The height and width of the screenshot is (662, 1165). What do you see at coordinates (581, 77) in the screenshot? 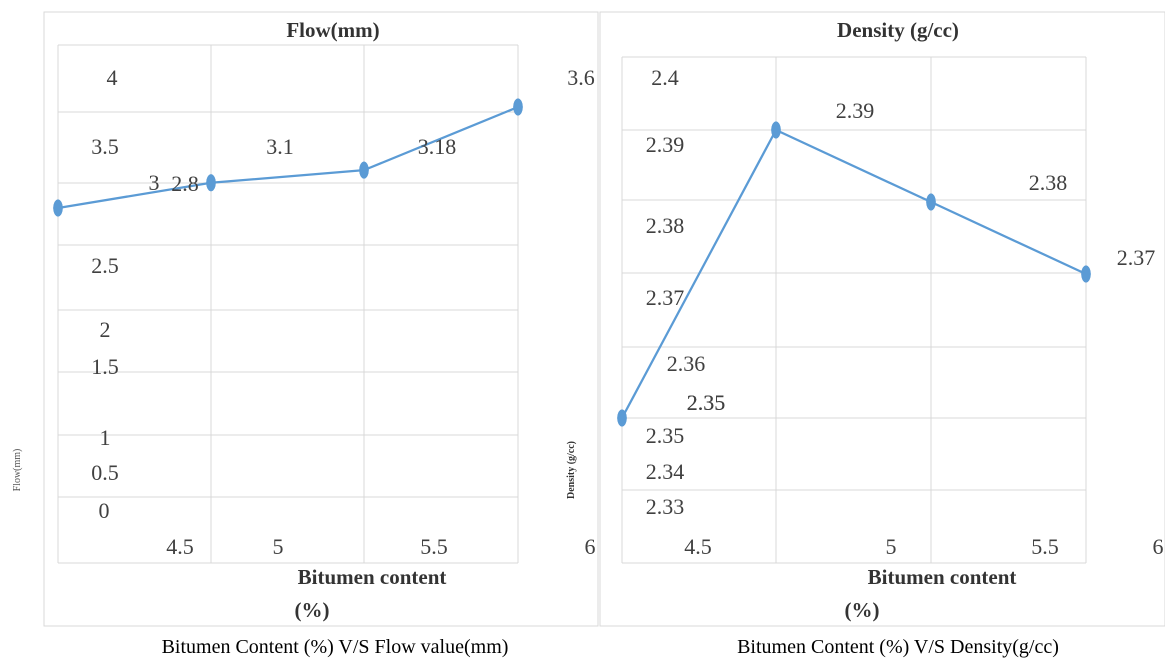
I see `flow-x-tick-label: 3.6` at bounding box center [581, 77].